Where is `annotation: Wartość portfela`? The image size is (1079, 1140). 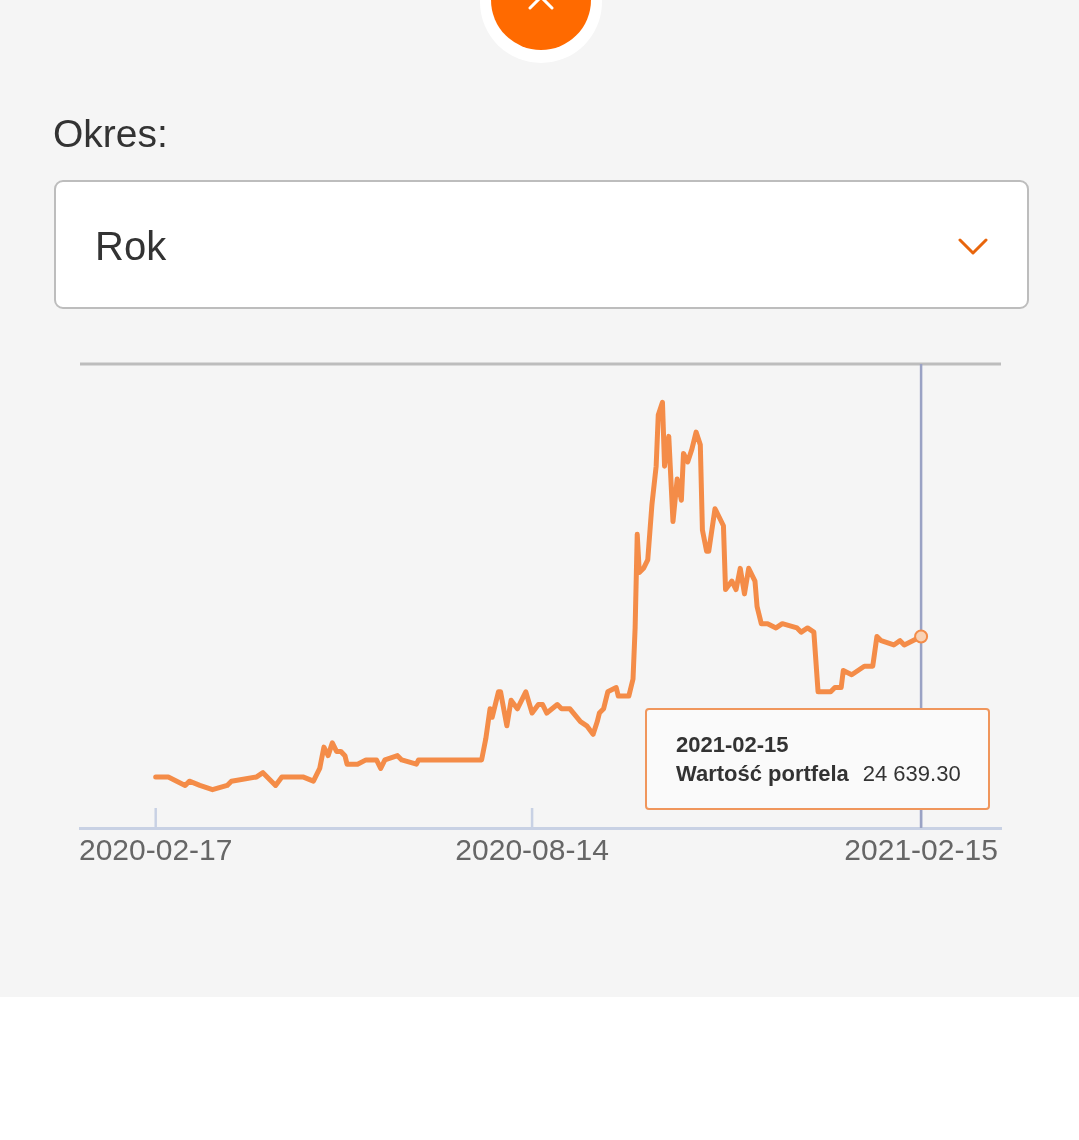
annotation: Wartość portfela is located at coordinates (762, 773).